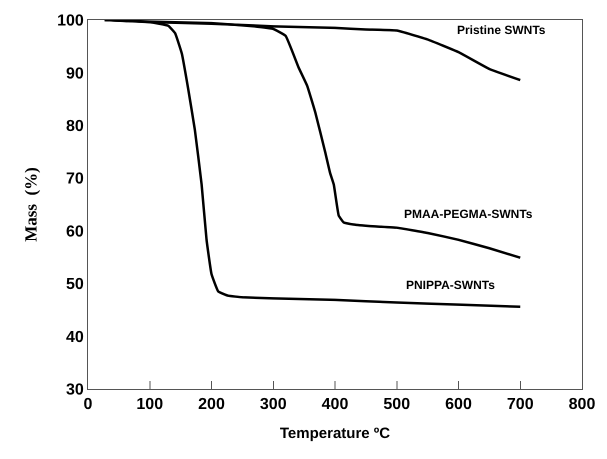 This screenshot has width=607, height=459. I want to click on x-tick-label: 0, so click(88, 405).